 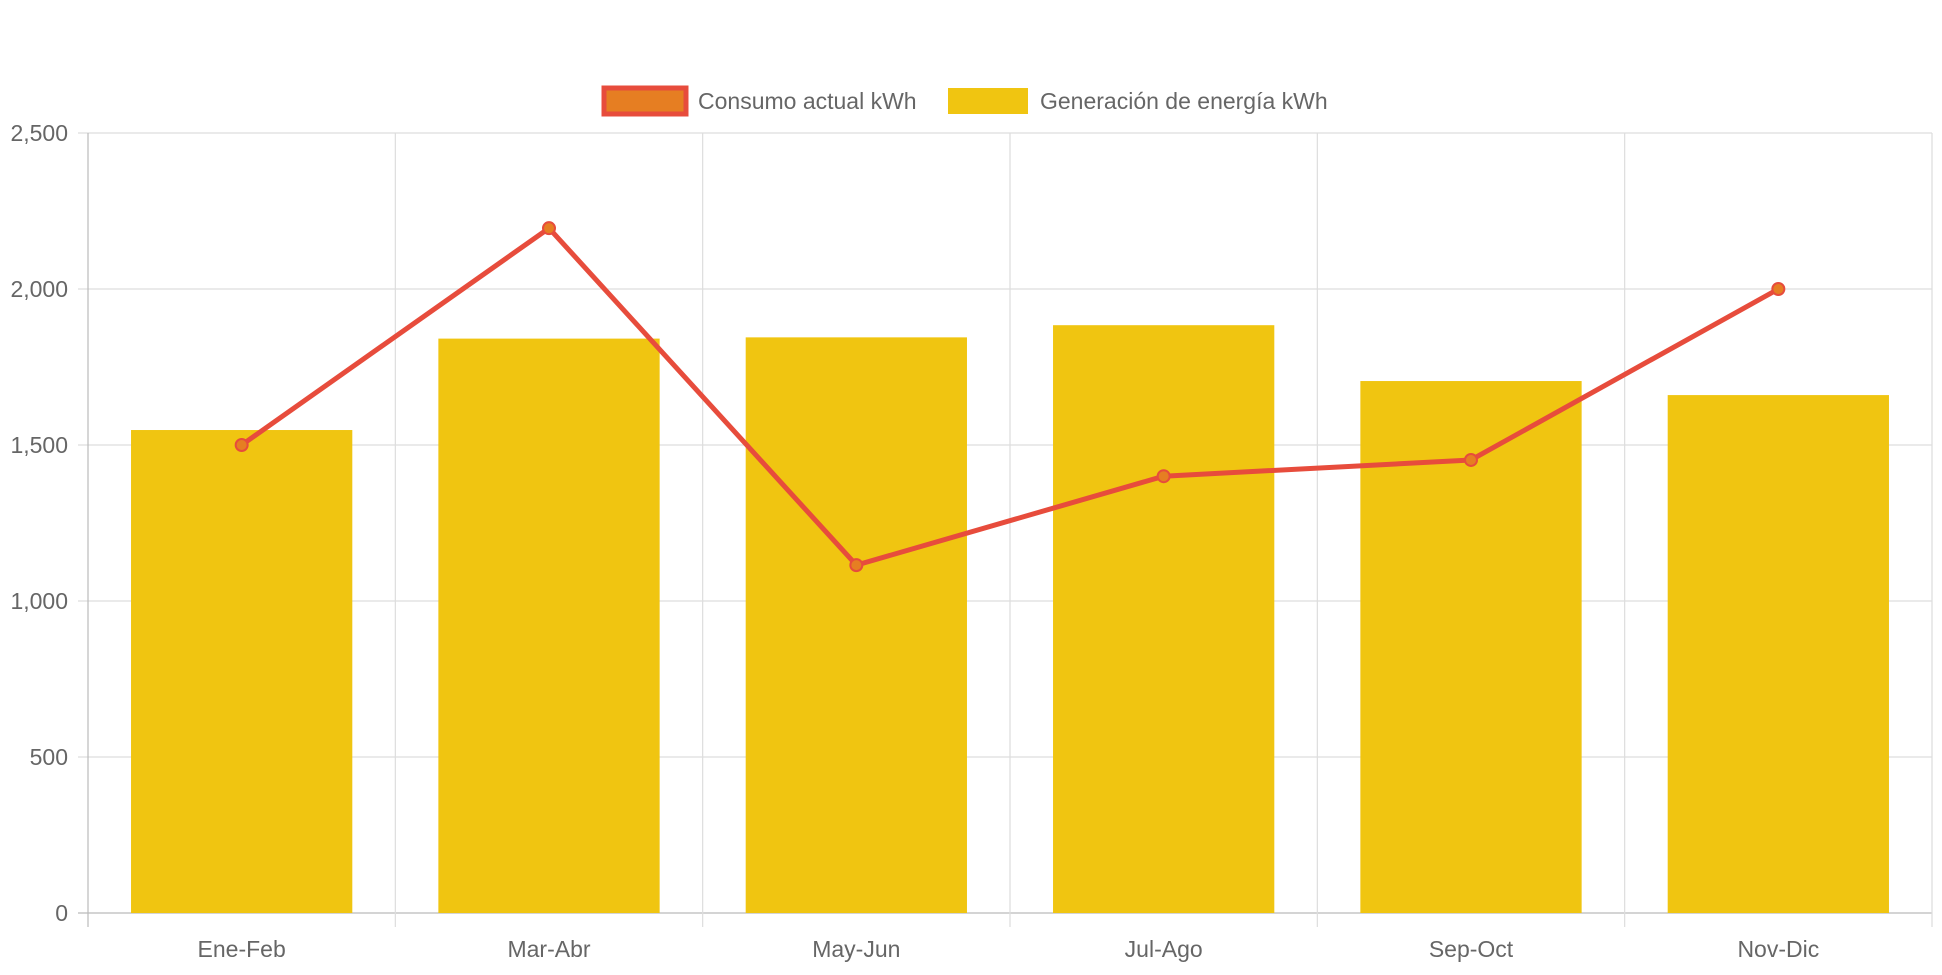 I want to click on legend-label: Consumo actual kWh, so click(x=807, y=101).